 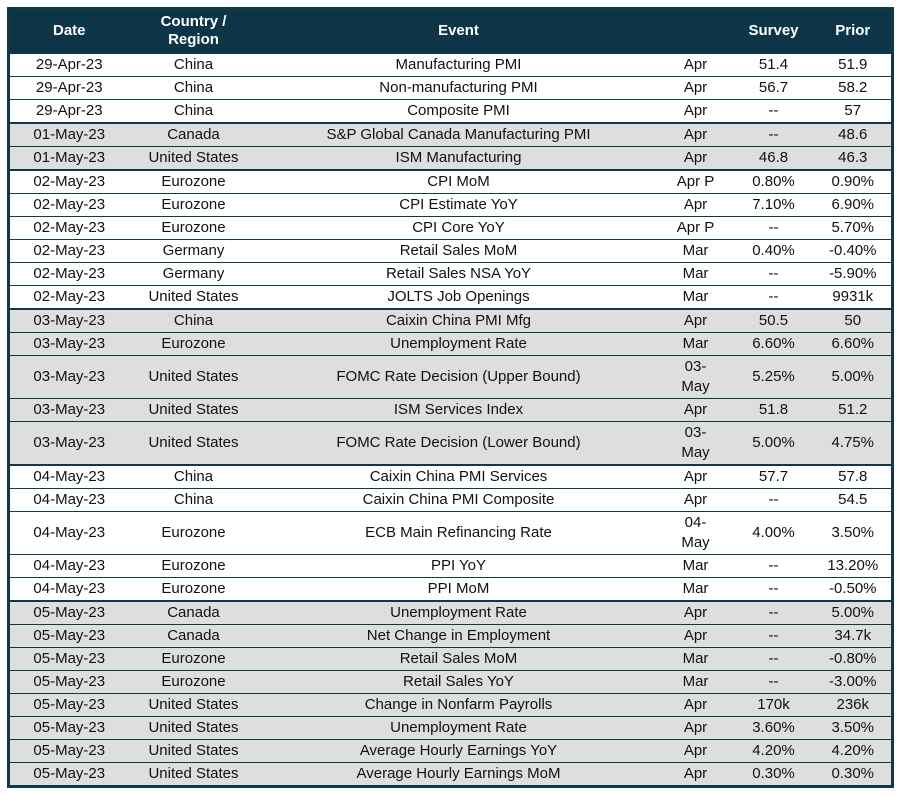 What do you see at coordinates (853, 612) in the screenshot?
I see `prior-cell: 5.00%` at bounding box center [853, 612].